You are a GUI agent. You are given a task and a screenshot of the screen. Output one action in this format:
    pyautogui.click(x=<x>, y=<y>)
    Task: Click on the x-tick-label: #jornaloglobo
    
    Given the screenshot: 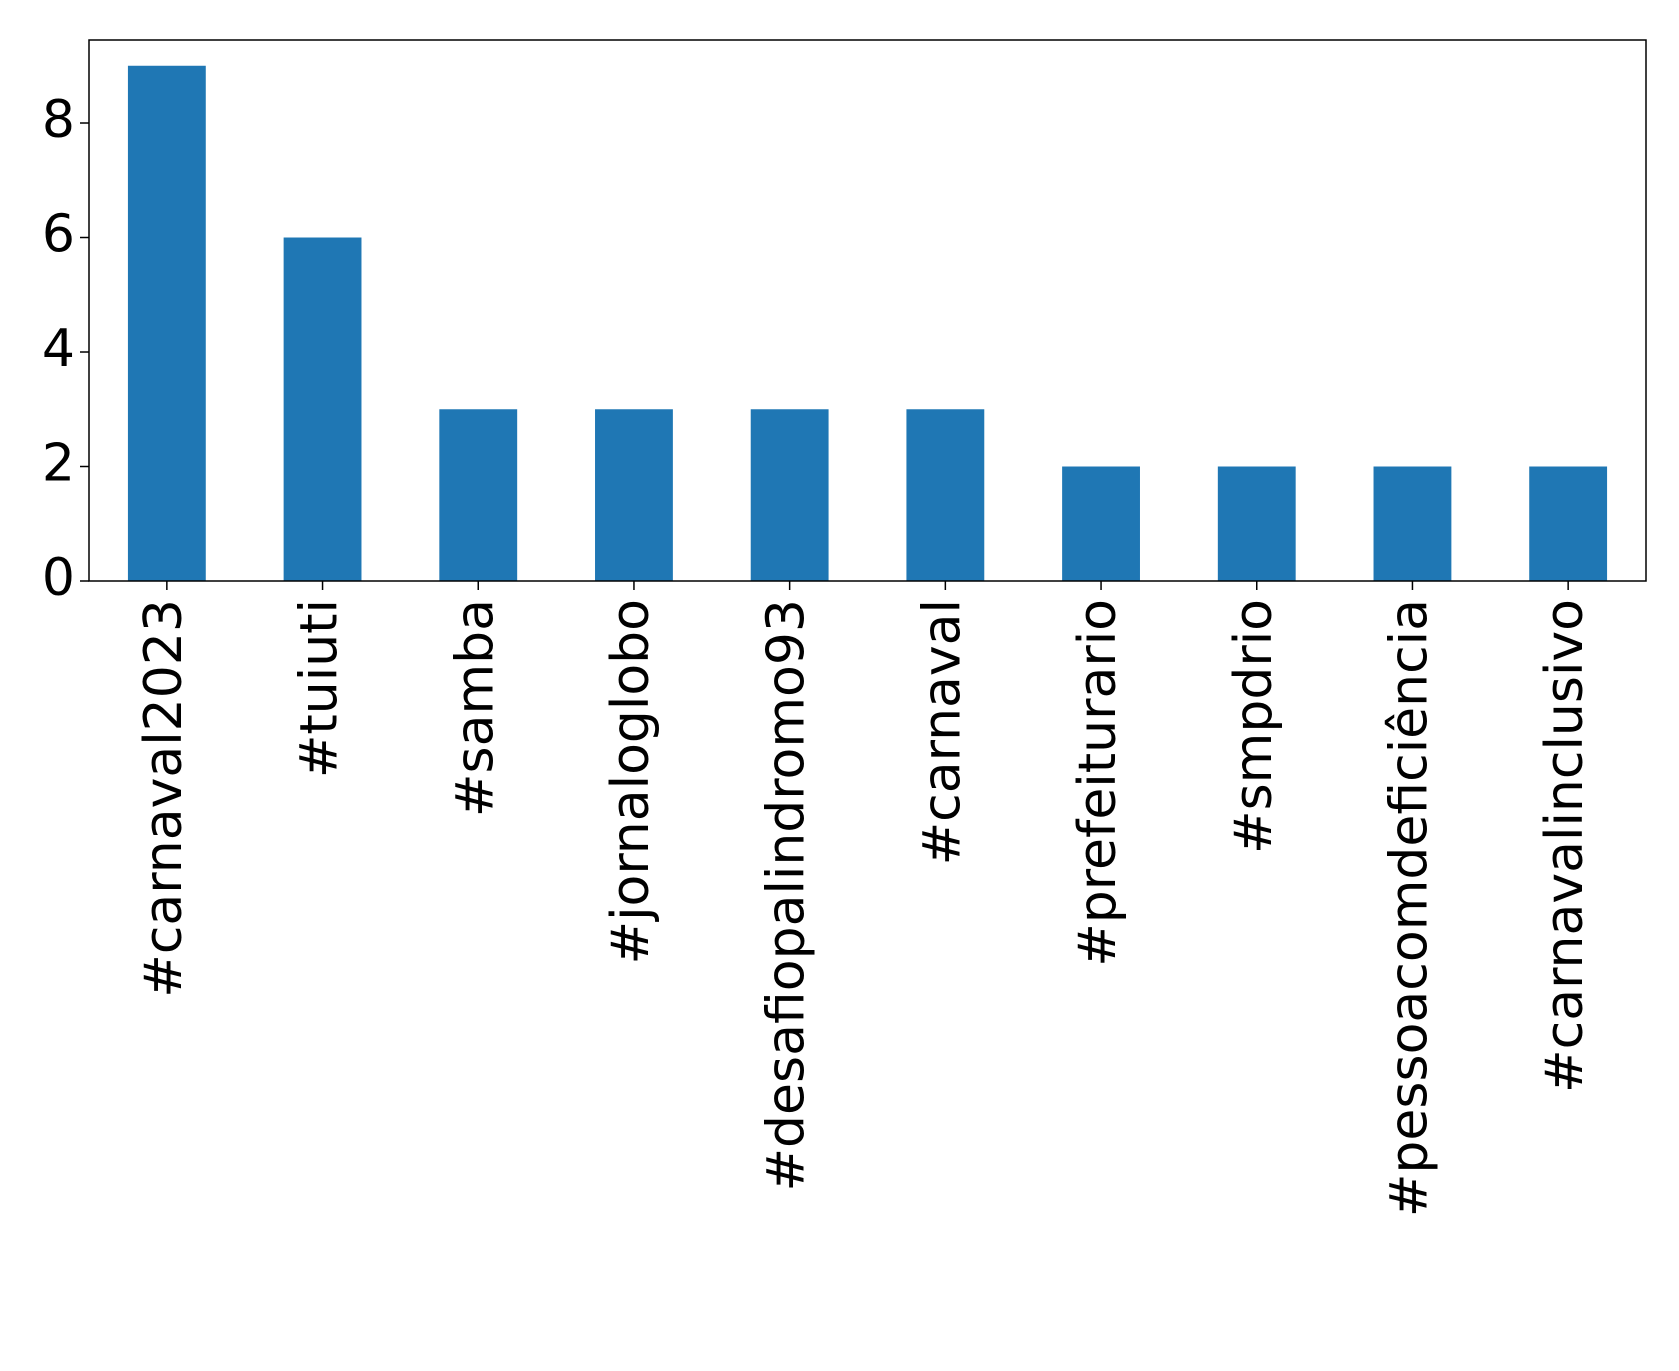 What is the action you would take?
    pyautogui.click(x=631, y=781)
    